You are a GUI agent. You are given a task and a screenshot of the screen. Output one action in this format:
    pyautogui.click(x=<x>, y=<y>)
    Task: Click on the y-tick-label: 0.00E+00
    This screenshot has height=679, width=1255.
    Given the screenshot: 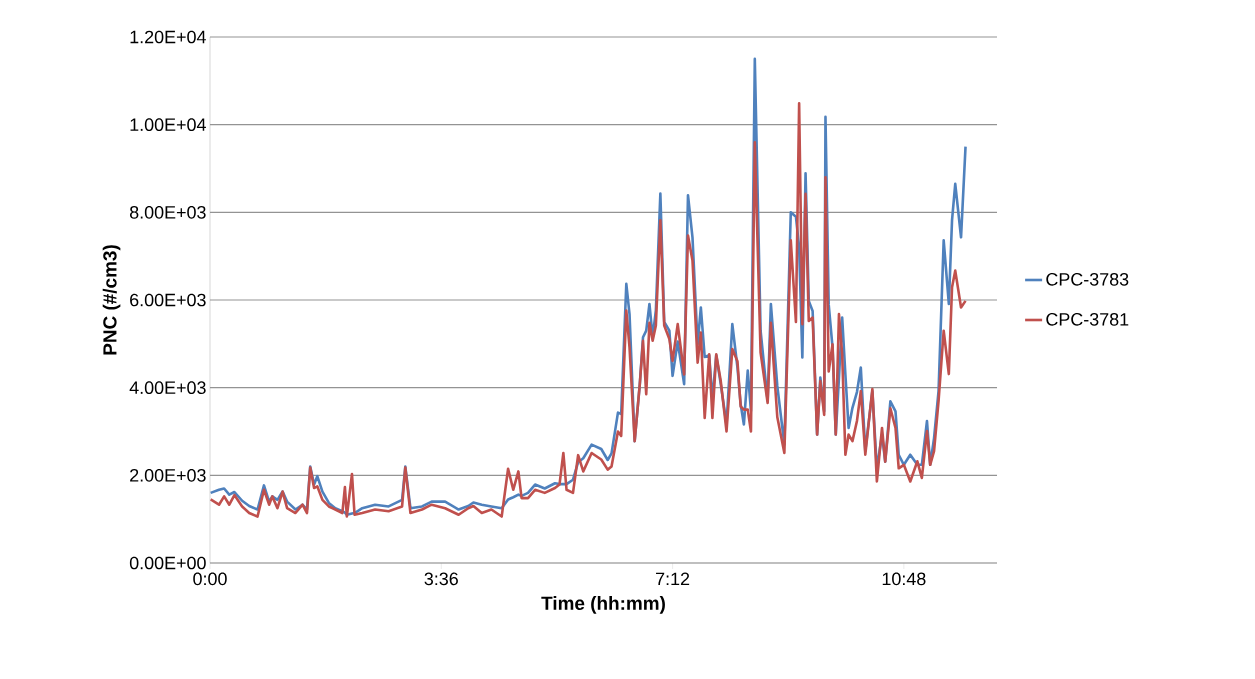 What is the action you would take?
    pyautogui.click(x=167, y=563)
    